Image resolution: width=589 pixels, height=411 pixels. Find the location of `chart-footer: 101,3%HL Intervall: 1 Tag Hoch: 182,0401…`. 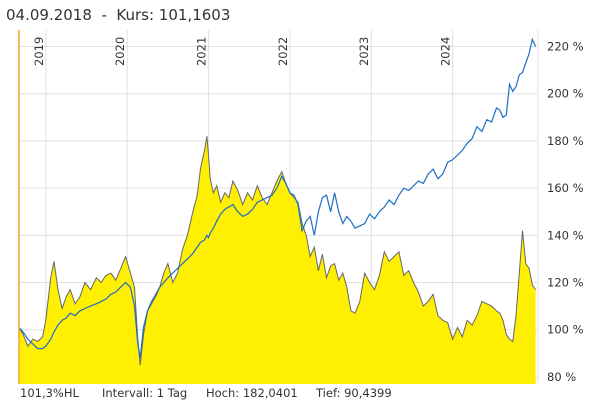

chart-footer: 101,3%HL Intervall: 1 Tag Hoch: 182,0401… is located at coordinates (294, 396).